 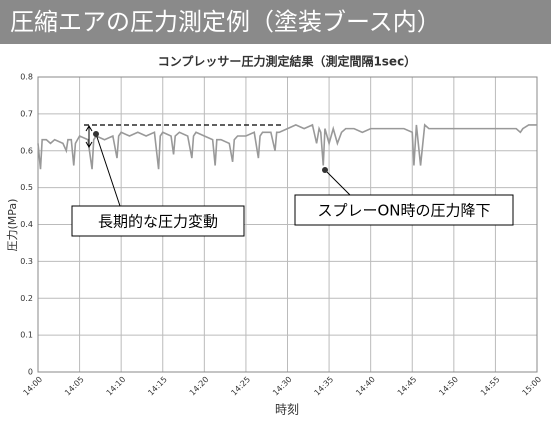 What do you see at coordinates (365, 386) in the screenshot?
I see `x-tick-label: 14:40` at bounding box center [365, 386].